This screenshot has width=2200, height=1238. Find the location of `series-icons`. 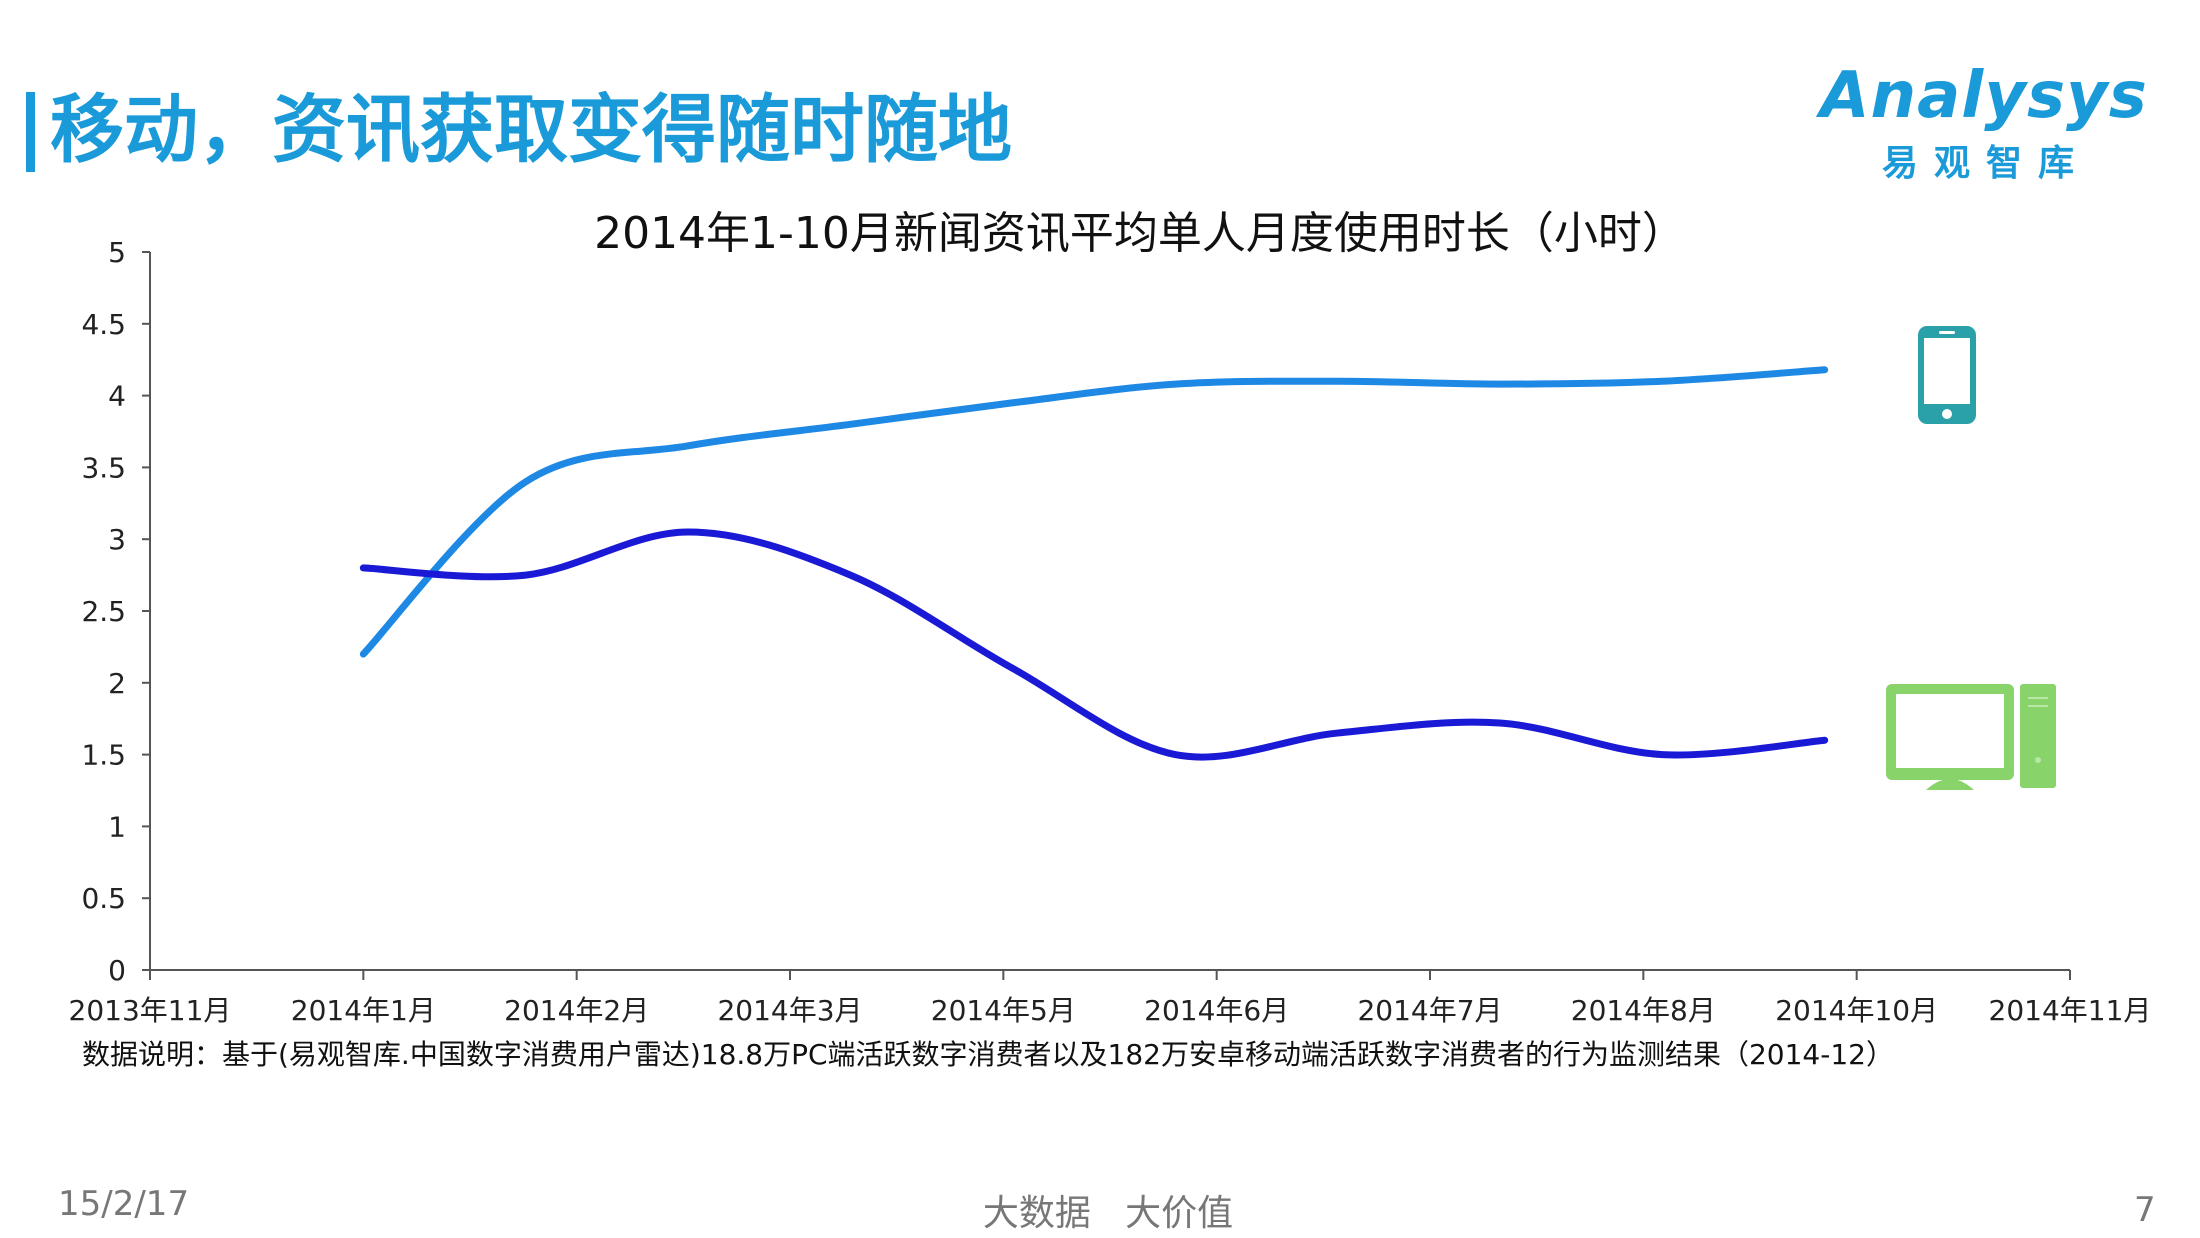

series-icons is located at coordinates (1971, 558).